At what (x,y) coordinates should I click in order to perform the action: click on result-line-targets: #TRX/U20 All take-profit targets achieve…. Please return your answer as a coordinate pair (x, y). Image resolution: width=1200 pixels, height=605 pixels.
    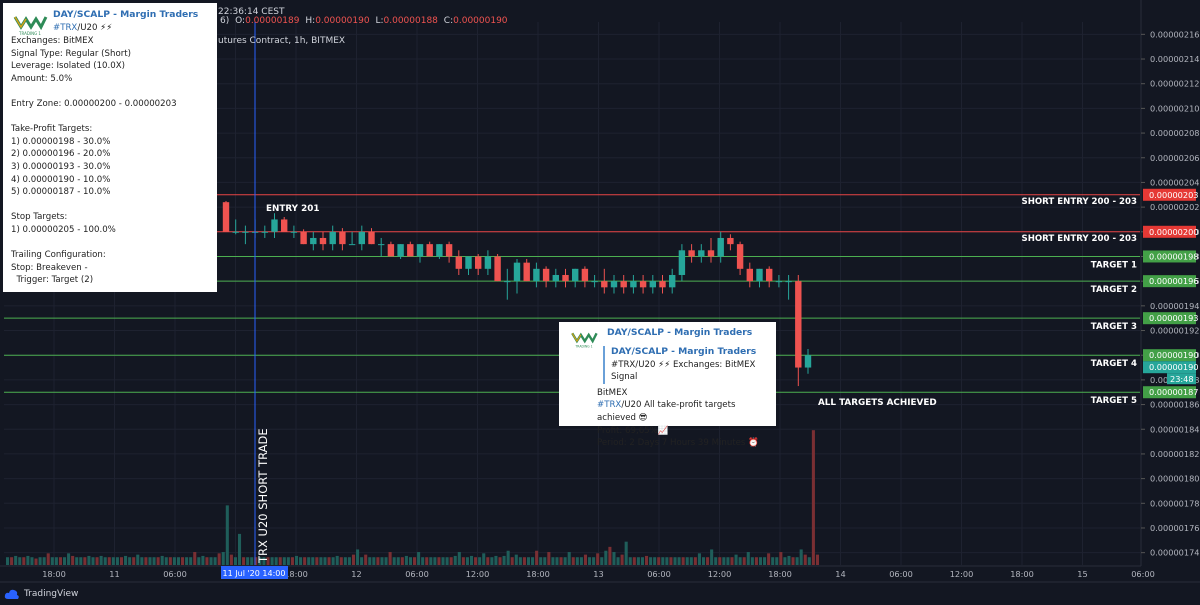
    Looking at the image, I should click on (666, 411).